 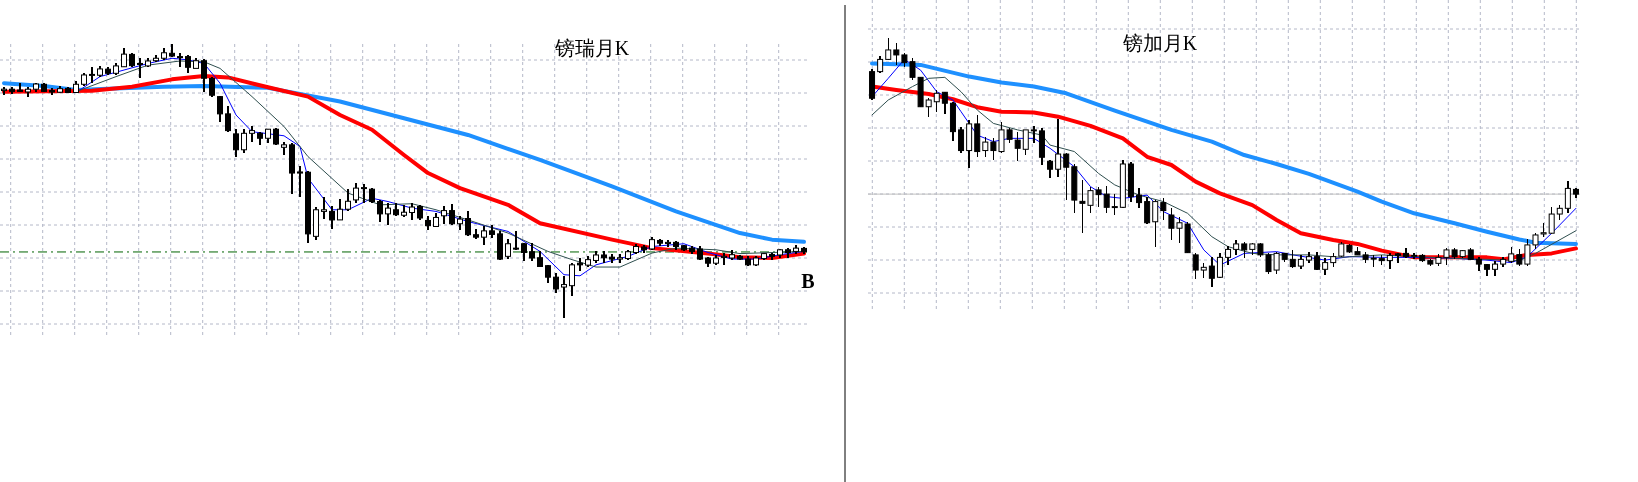 What do you see at coordinates (592, 48) in the screenshot?
I see `title: 镑瑞月K` at bounding box center [592, 48].